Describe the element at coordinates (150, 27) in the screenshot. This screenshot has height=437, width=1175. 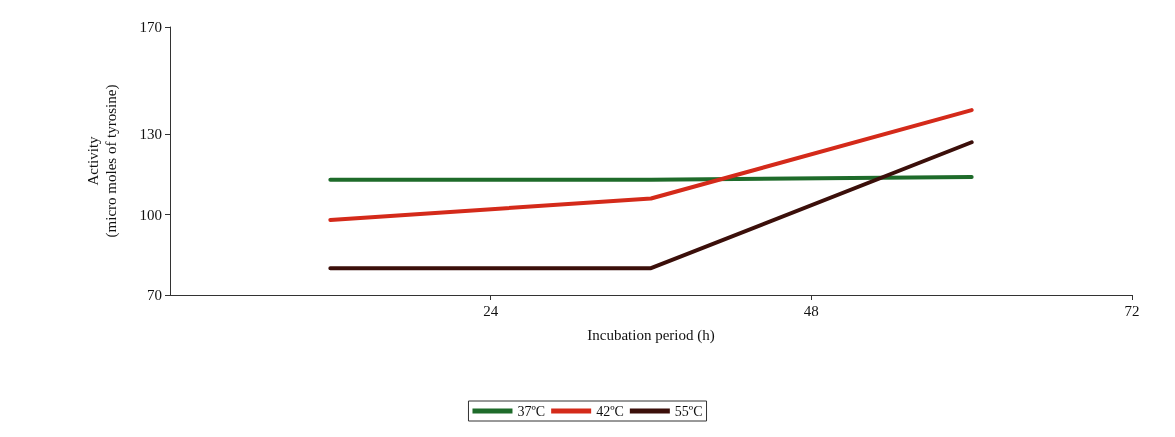
I see `y-tick-label: 170` at that location.